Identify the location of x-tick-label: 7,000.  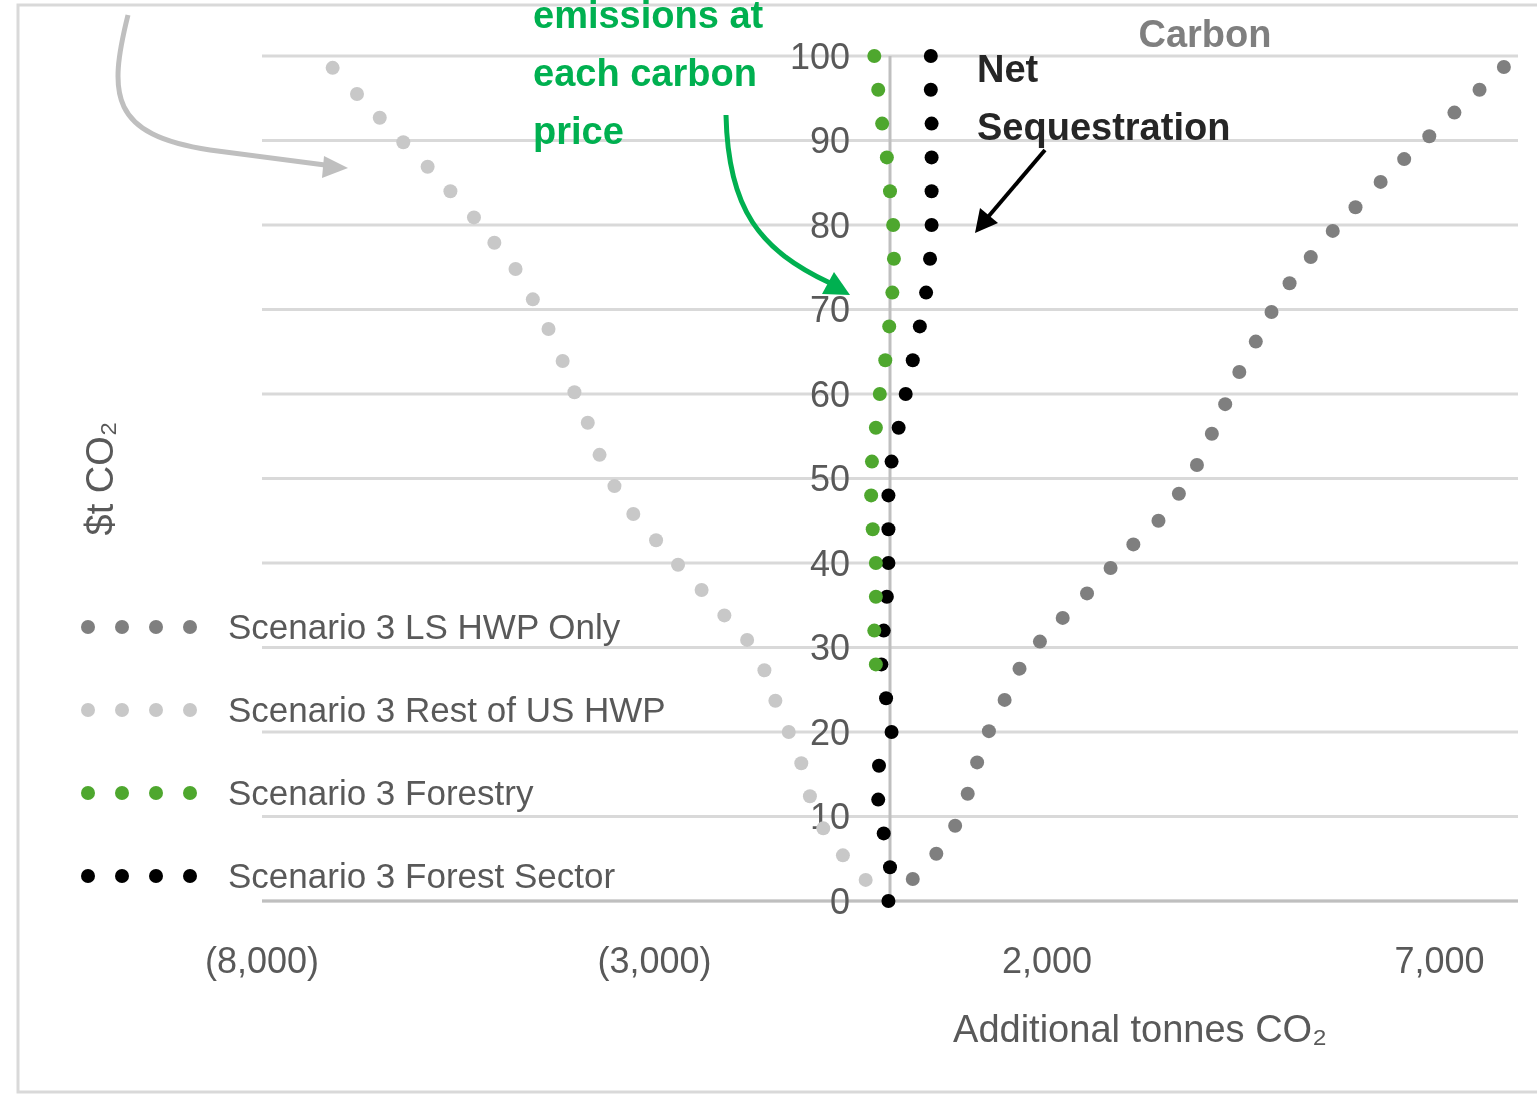
(1439, 960).